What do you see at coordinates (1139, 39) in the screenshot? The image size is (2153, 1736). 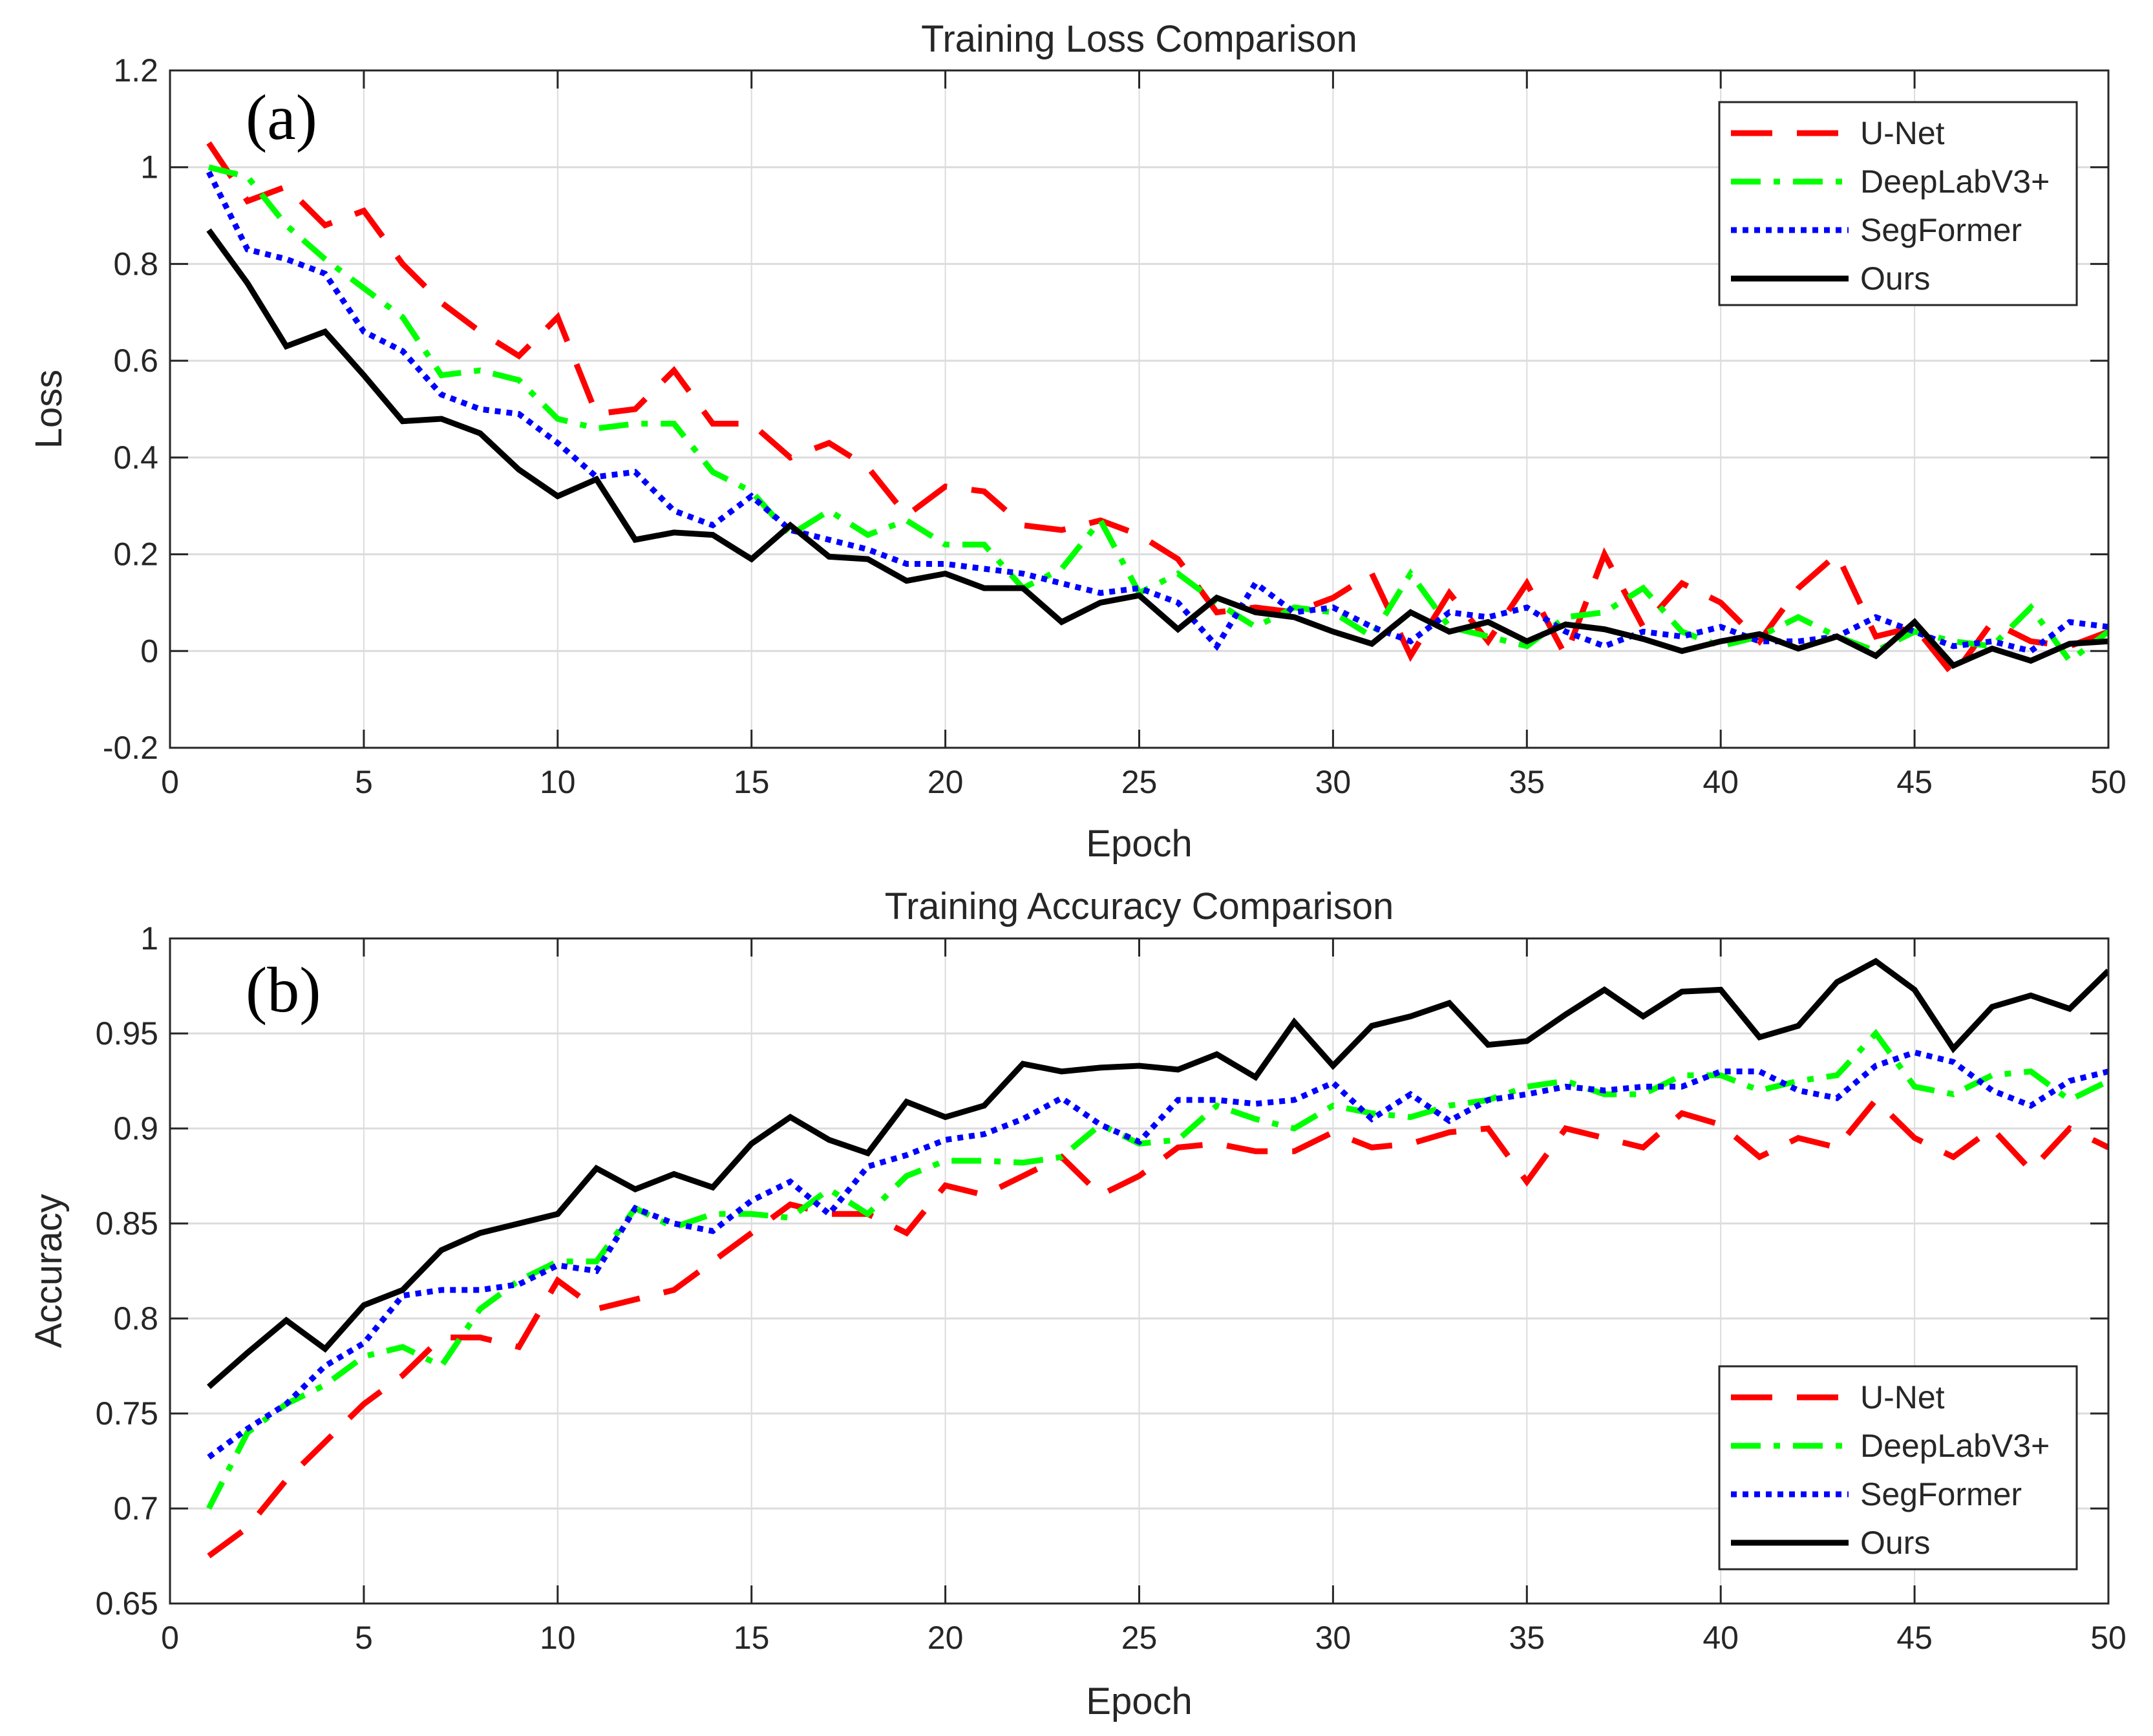 I see `chart-title: Training Loss Comparison` at bounding box center [1139, 39].